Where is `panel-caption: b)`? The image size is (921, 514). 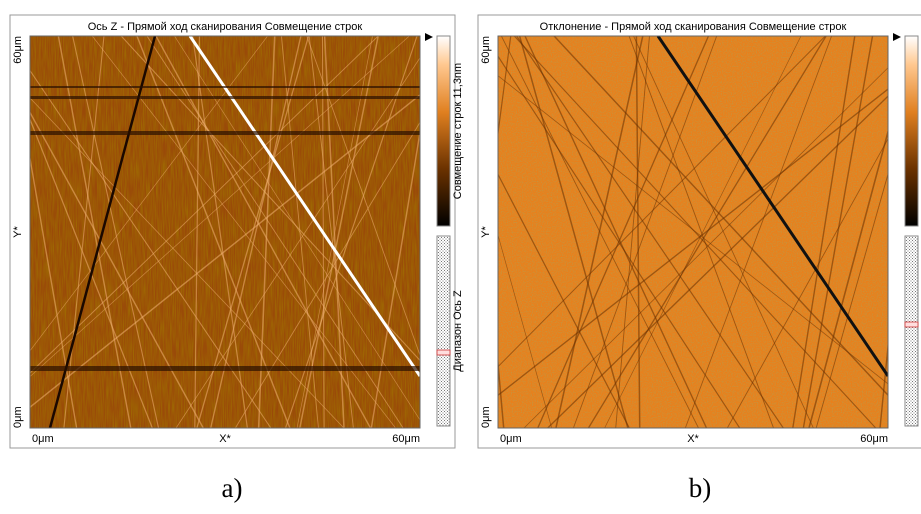
panel-caption: b) is located at coordinates (700, 488).